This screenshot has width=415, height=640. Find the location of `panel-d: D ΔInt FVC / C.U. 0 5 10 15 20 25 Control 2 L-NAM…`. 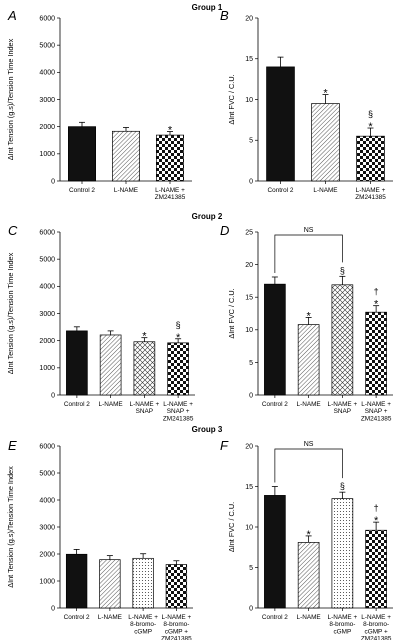

panel-d: D ΔInt FVC / C.U. 0 5 10 15 20 25 Control 2 L-NAM… is located at coordinates (306, 322).